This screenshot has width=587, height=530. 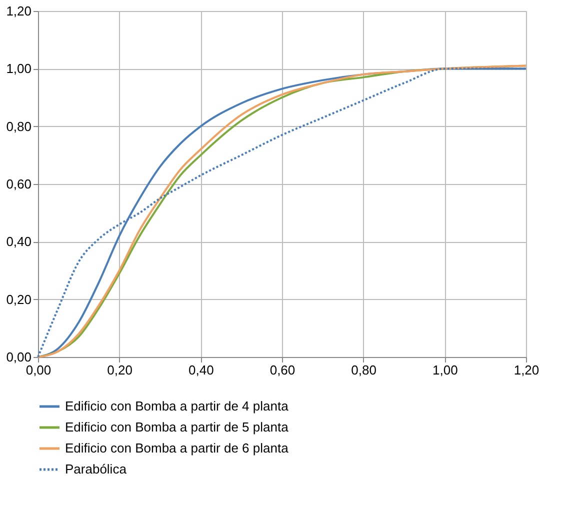 I want to click on legend-label: Edificio con Bomba a partir de 5 planta, so click(x=177, y=427).